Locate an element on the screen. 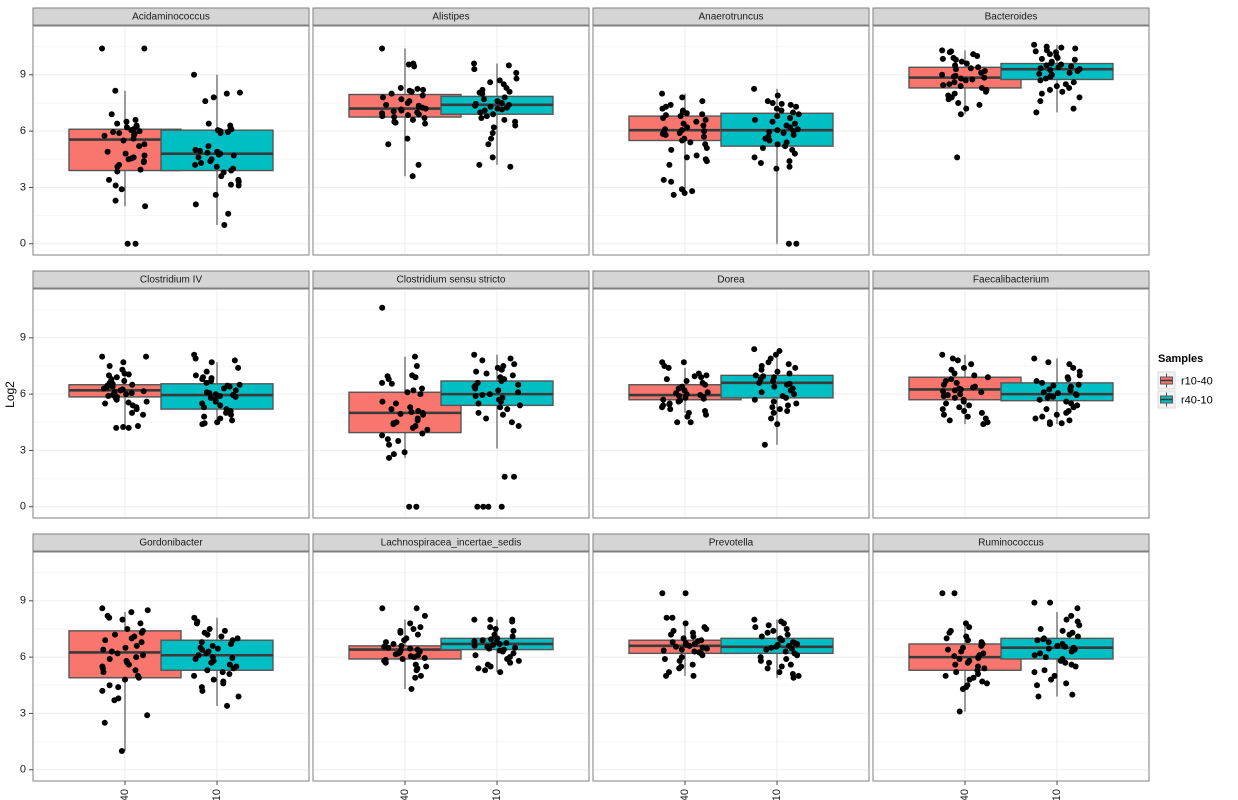 The height and width of the screenshot is (800, 1238). legend-label: r40-10 is located at coordinates (1197, 401).